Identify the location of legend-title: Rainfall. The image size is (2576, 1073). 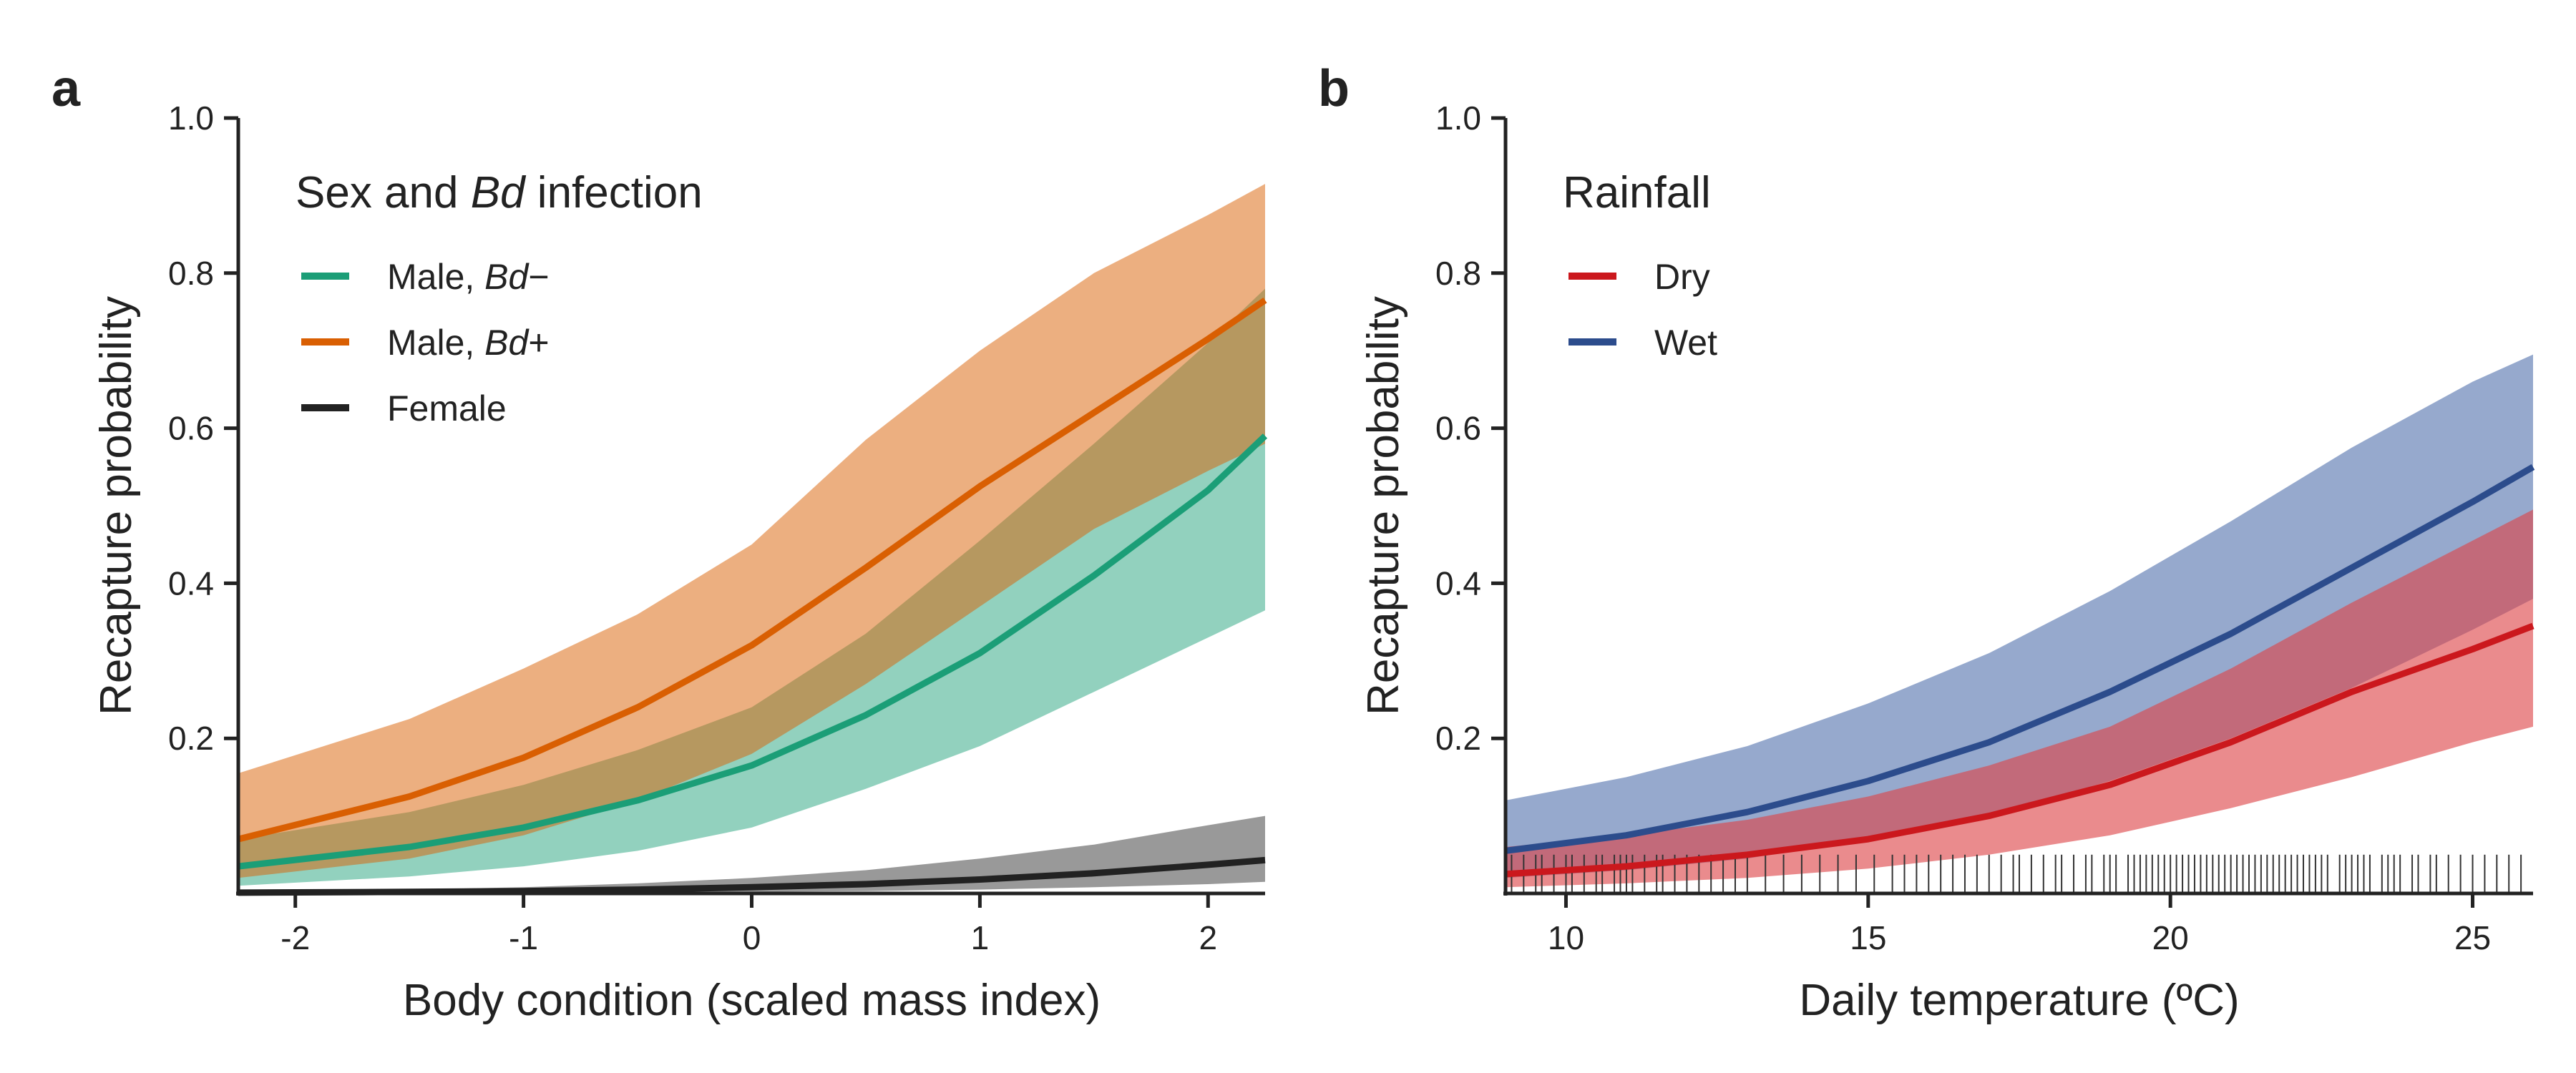
(1637, 193).